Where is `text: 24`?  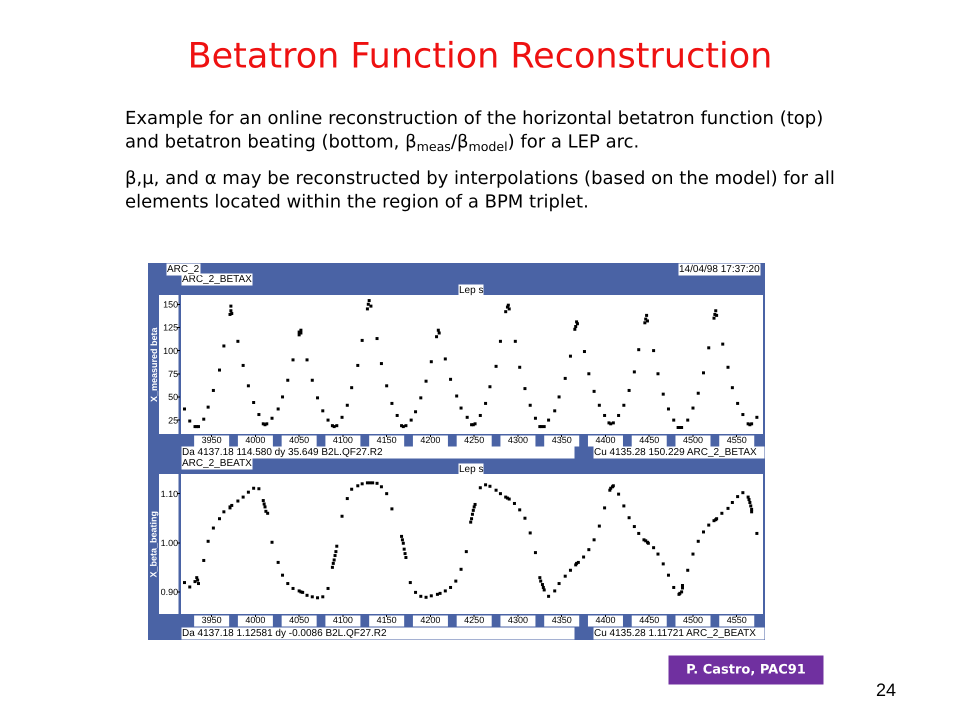
text: 24 is located at coordinates (886, 690).